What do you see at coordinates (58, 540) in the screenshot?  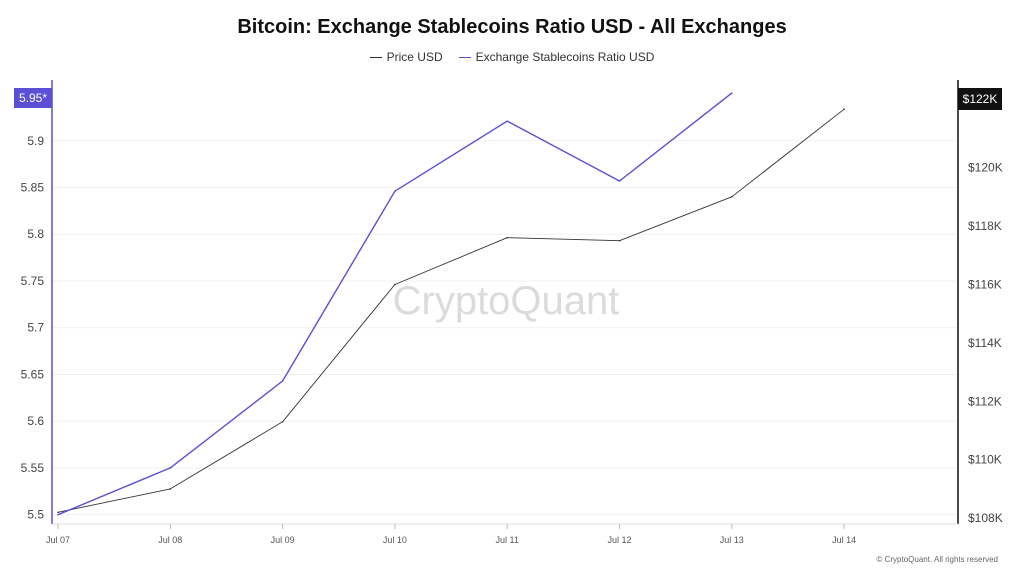 I see `x-tick-label: Jul 07` at bounding box center [58, 540].